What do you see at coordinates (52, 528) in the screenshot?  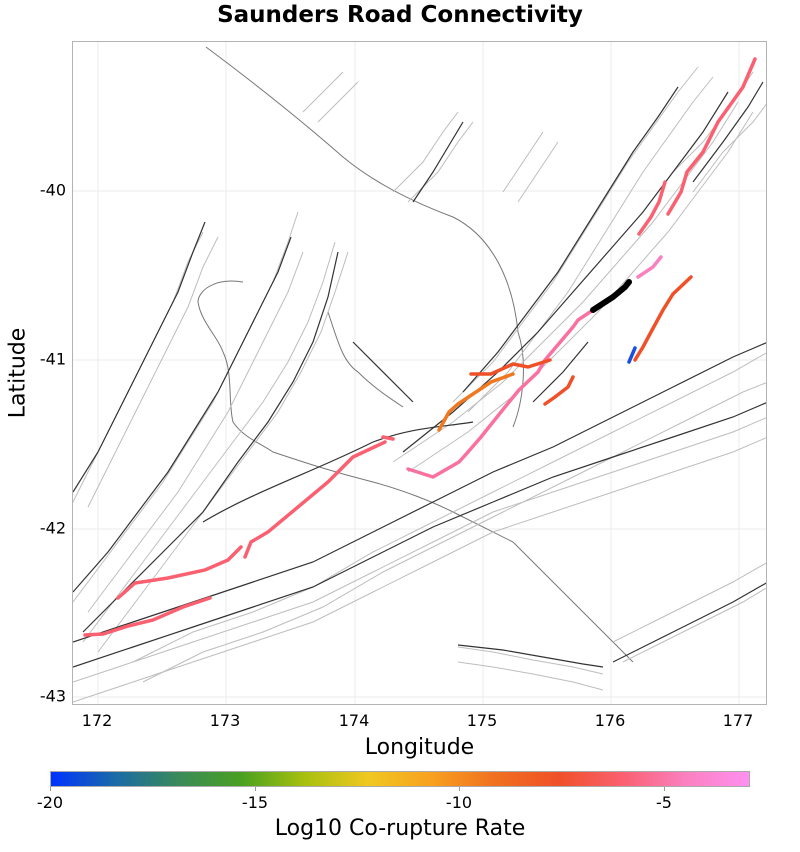 I see `y-tick: -42` at bounding box center [52, 528].